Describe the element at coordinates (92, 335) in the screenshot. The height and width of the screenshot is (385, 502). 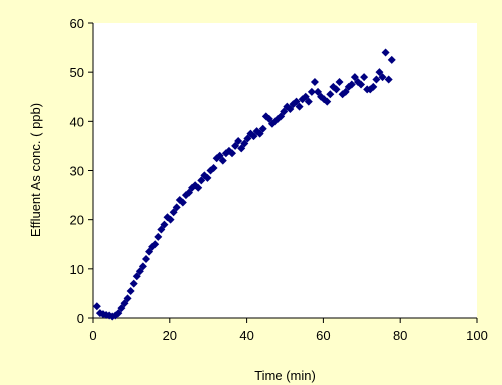
I see `x-tick-label: 0` at that location.